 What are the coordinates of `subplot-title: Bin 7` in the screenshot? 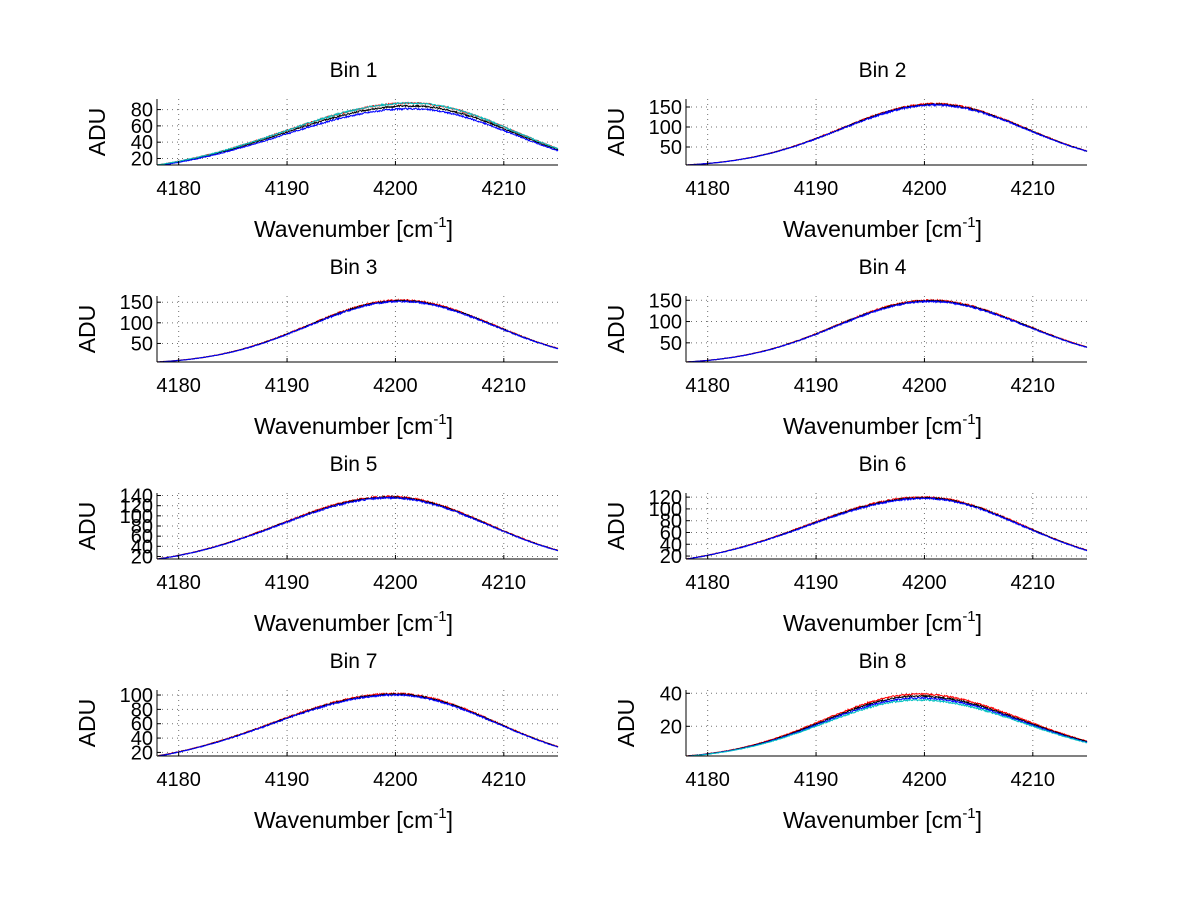 It's located at (354, 661).